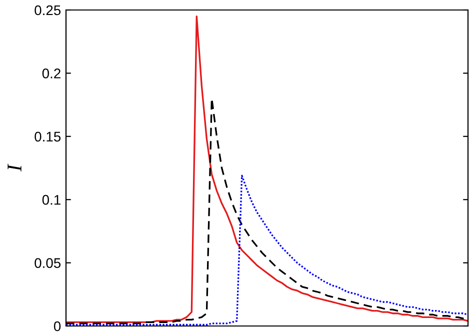  Describe the element at coordinates (15, 168) in the screenshot. I see `y-axis-title: I` at that location.